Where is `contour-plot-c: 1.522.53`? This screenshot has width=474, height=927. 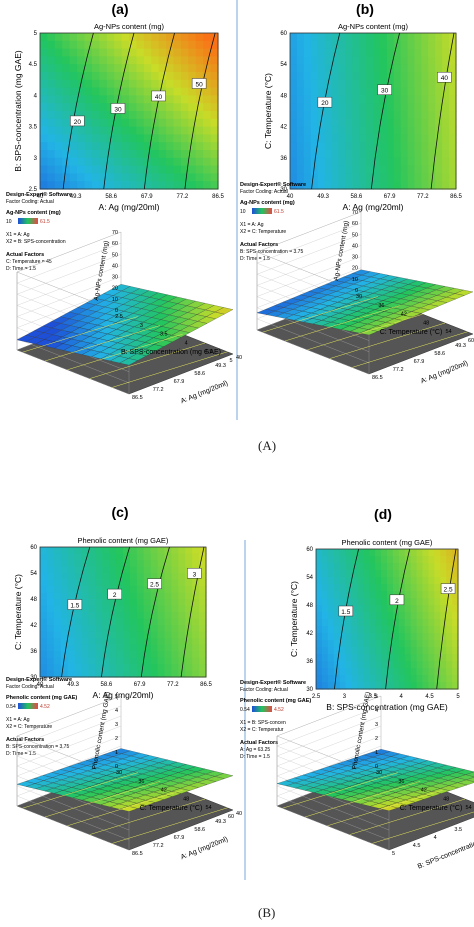 contour-plot-c: 1.522.53 is located at coordinates (123, 612).